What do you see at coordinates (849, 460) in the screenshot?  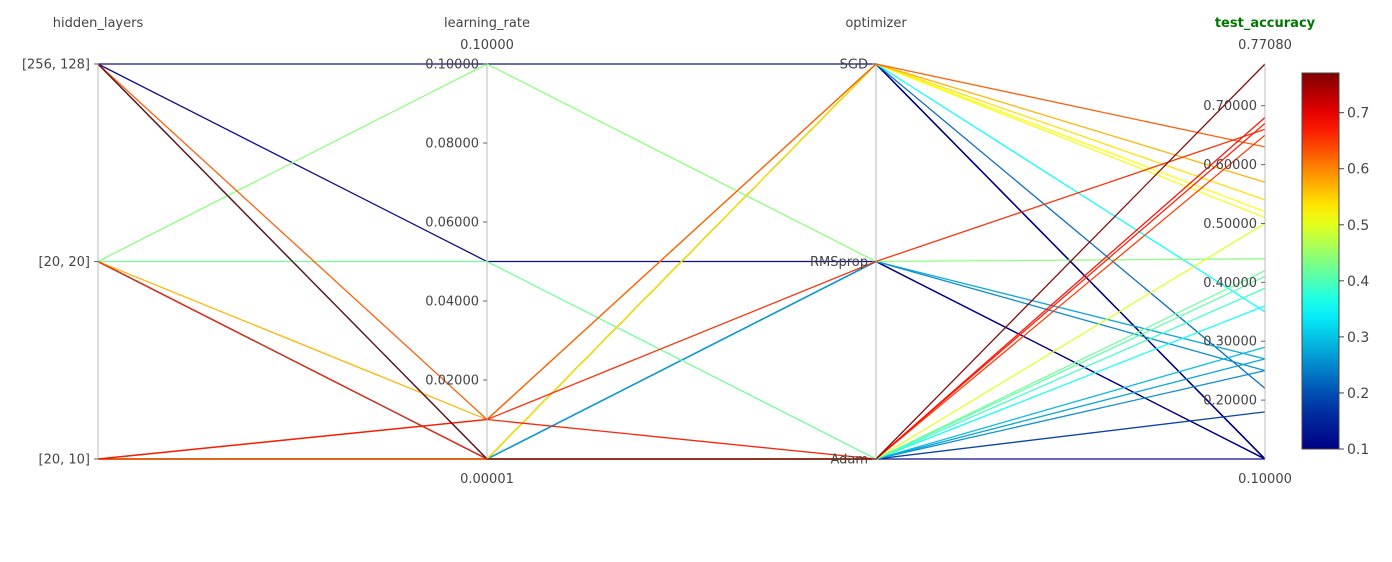 I see `tick-label: Adam` at bounding box center [849, 460].